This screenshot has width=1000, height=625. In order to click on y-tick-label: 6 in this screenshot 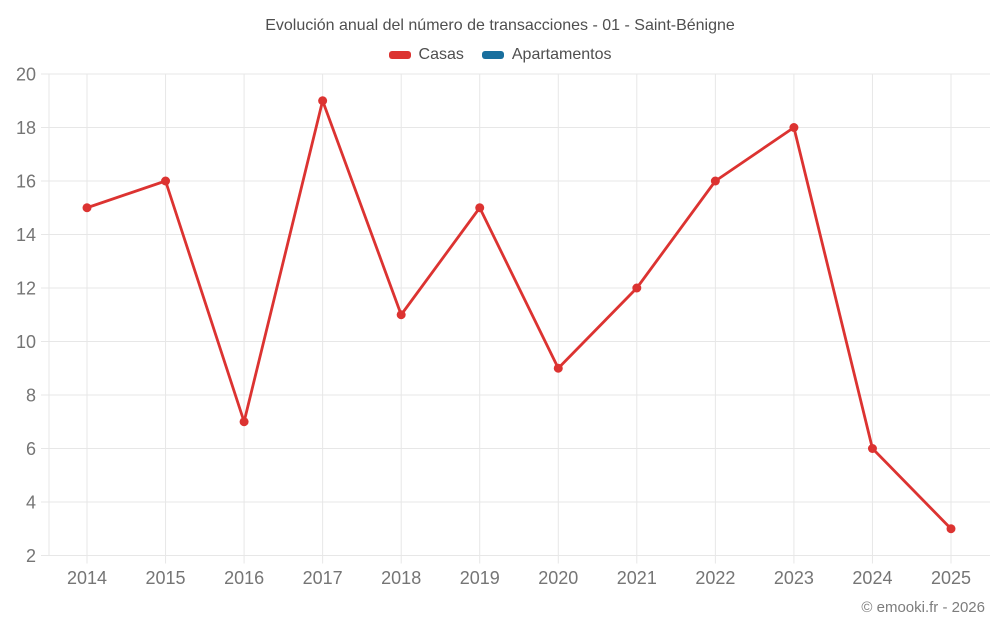, I will do `click(31, 449)`.